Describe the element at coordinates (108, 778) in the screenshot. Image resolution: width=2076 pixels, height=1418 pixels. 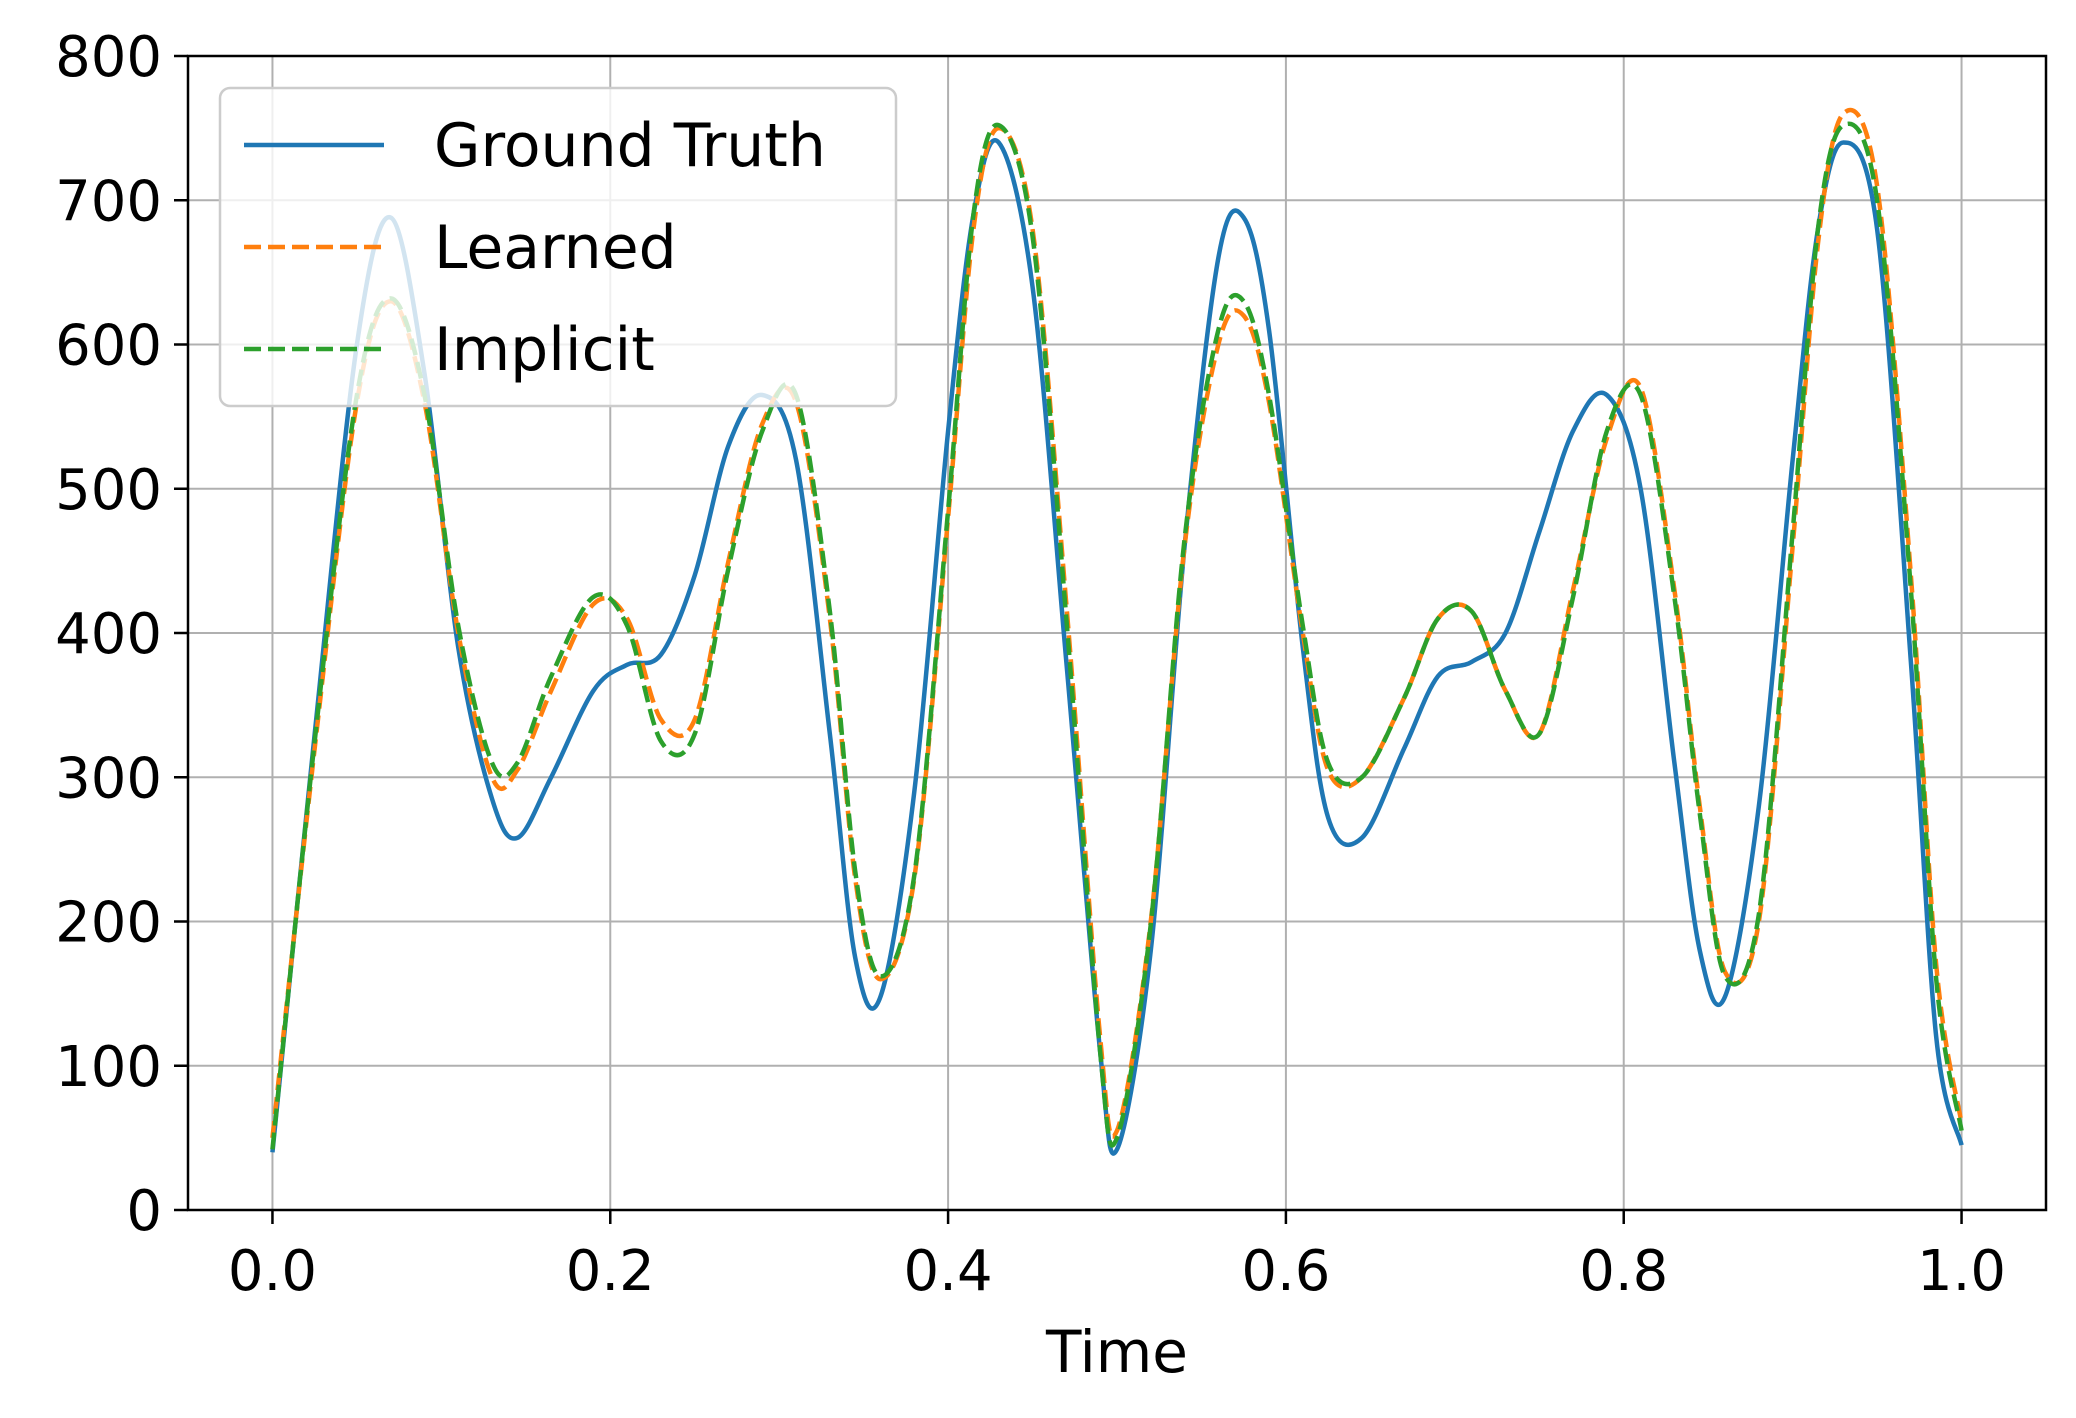
I see `y-tick-label: 300` at that location.